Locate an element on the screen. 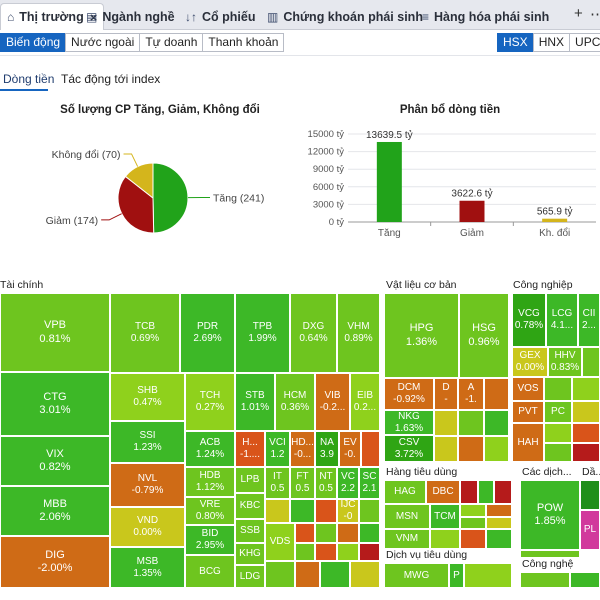 Image resolution: width=600 pixels, height=600 pixels. cell-gex: GEX 0.00% is located at coordinates (530, 362).